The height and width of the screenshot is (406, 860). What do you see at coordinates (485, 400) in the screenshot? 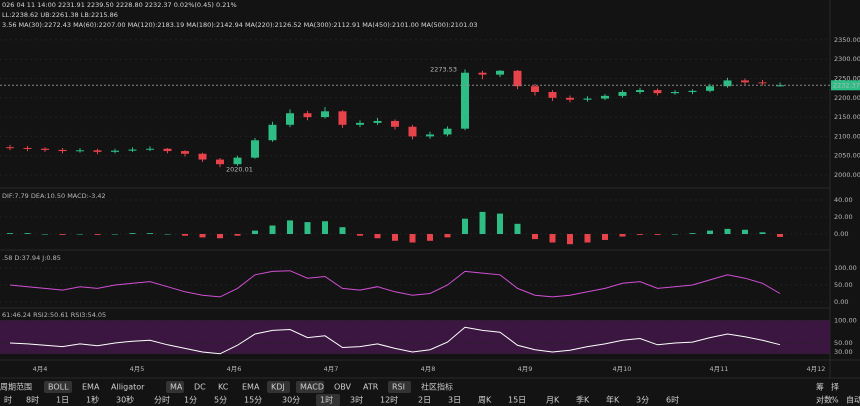
I see `toolbar-button: 周K` at bounding box center [485, 400].